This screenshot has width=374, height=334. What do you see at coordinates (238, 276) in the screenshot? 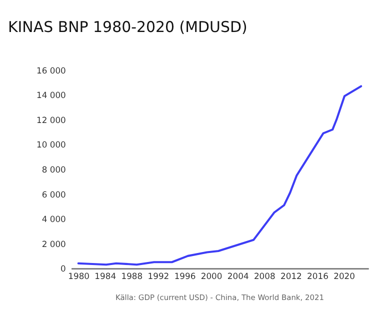
I see `x-tick-label: 2004` at bounding box center [238, 276].